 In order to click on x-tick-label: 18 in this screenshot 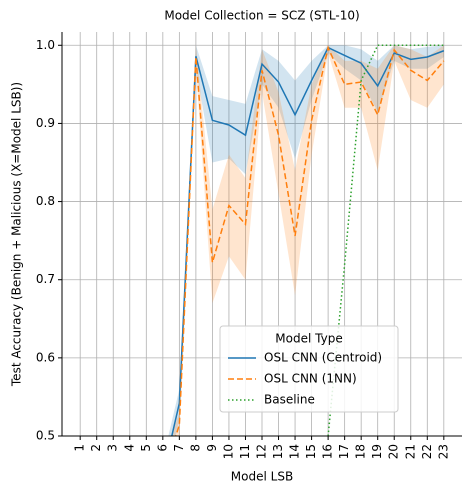, I will do `click(361, 451)`.